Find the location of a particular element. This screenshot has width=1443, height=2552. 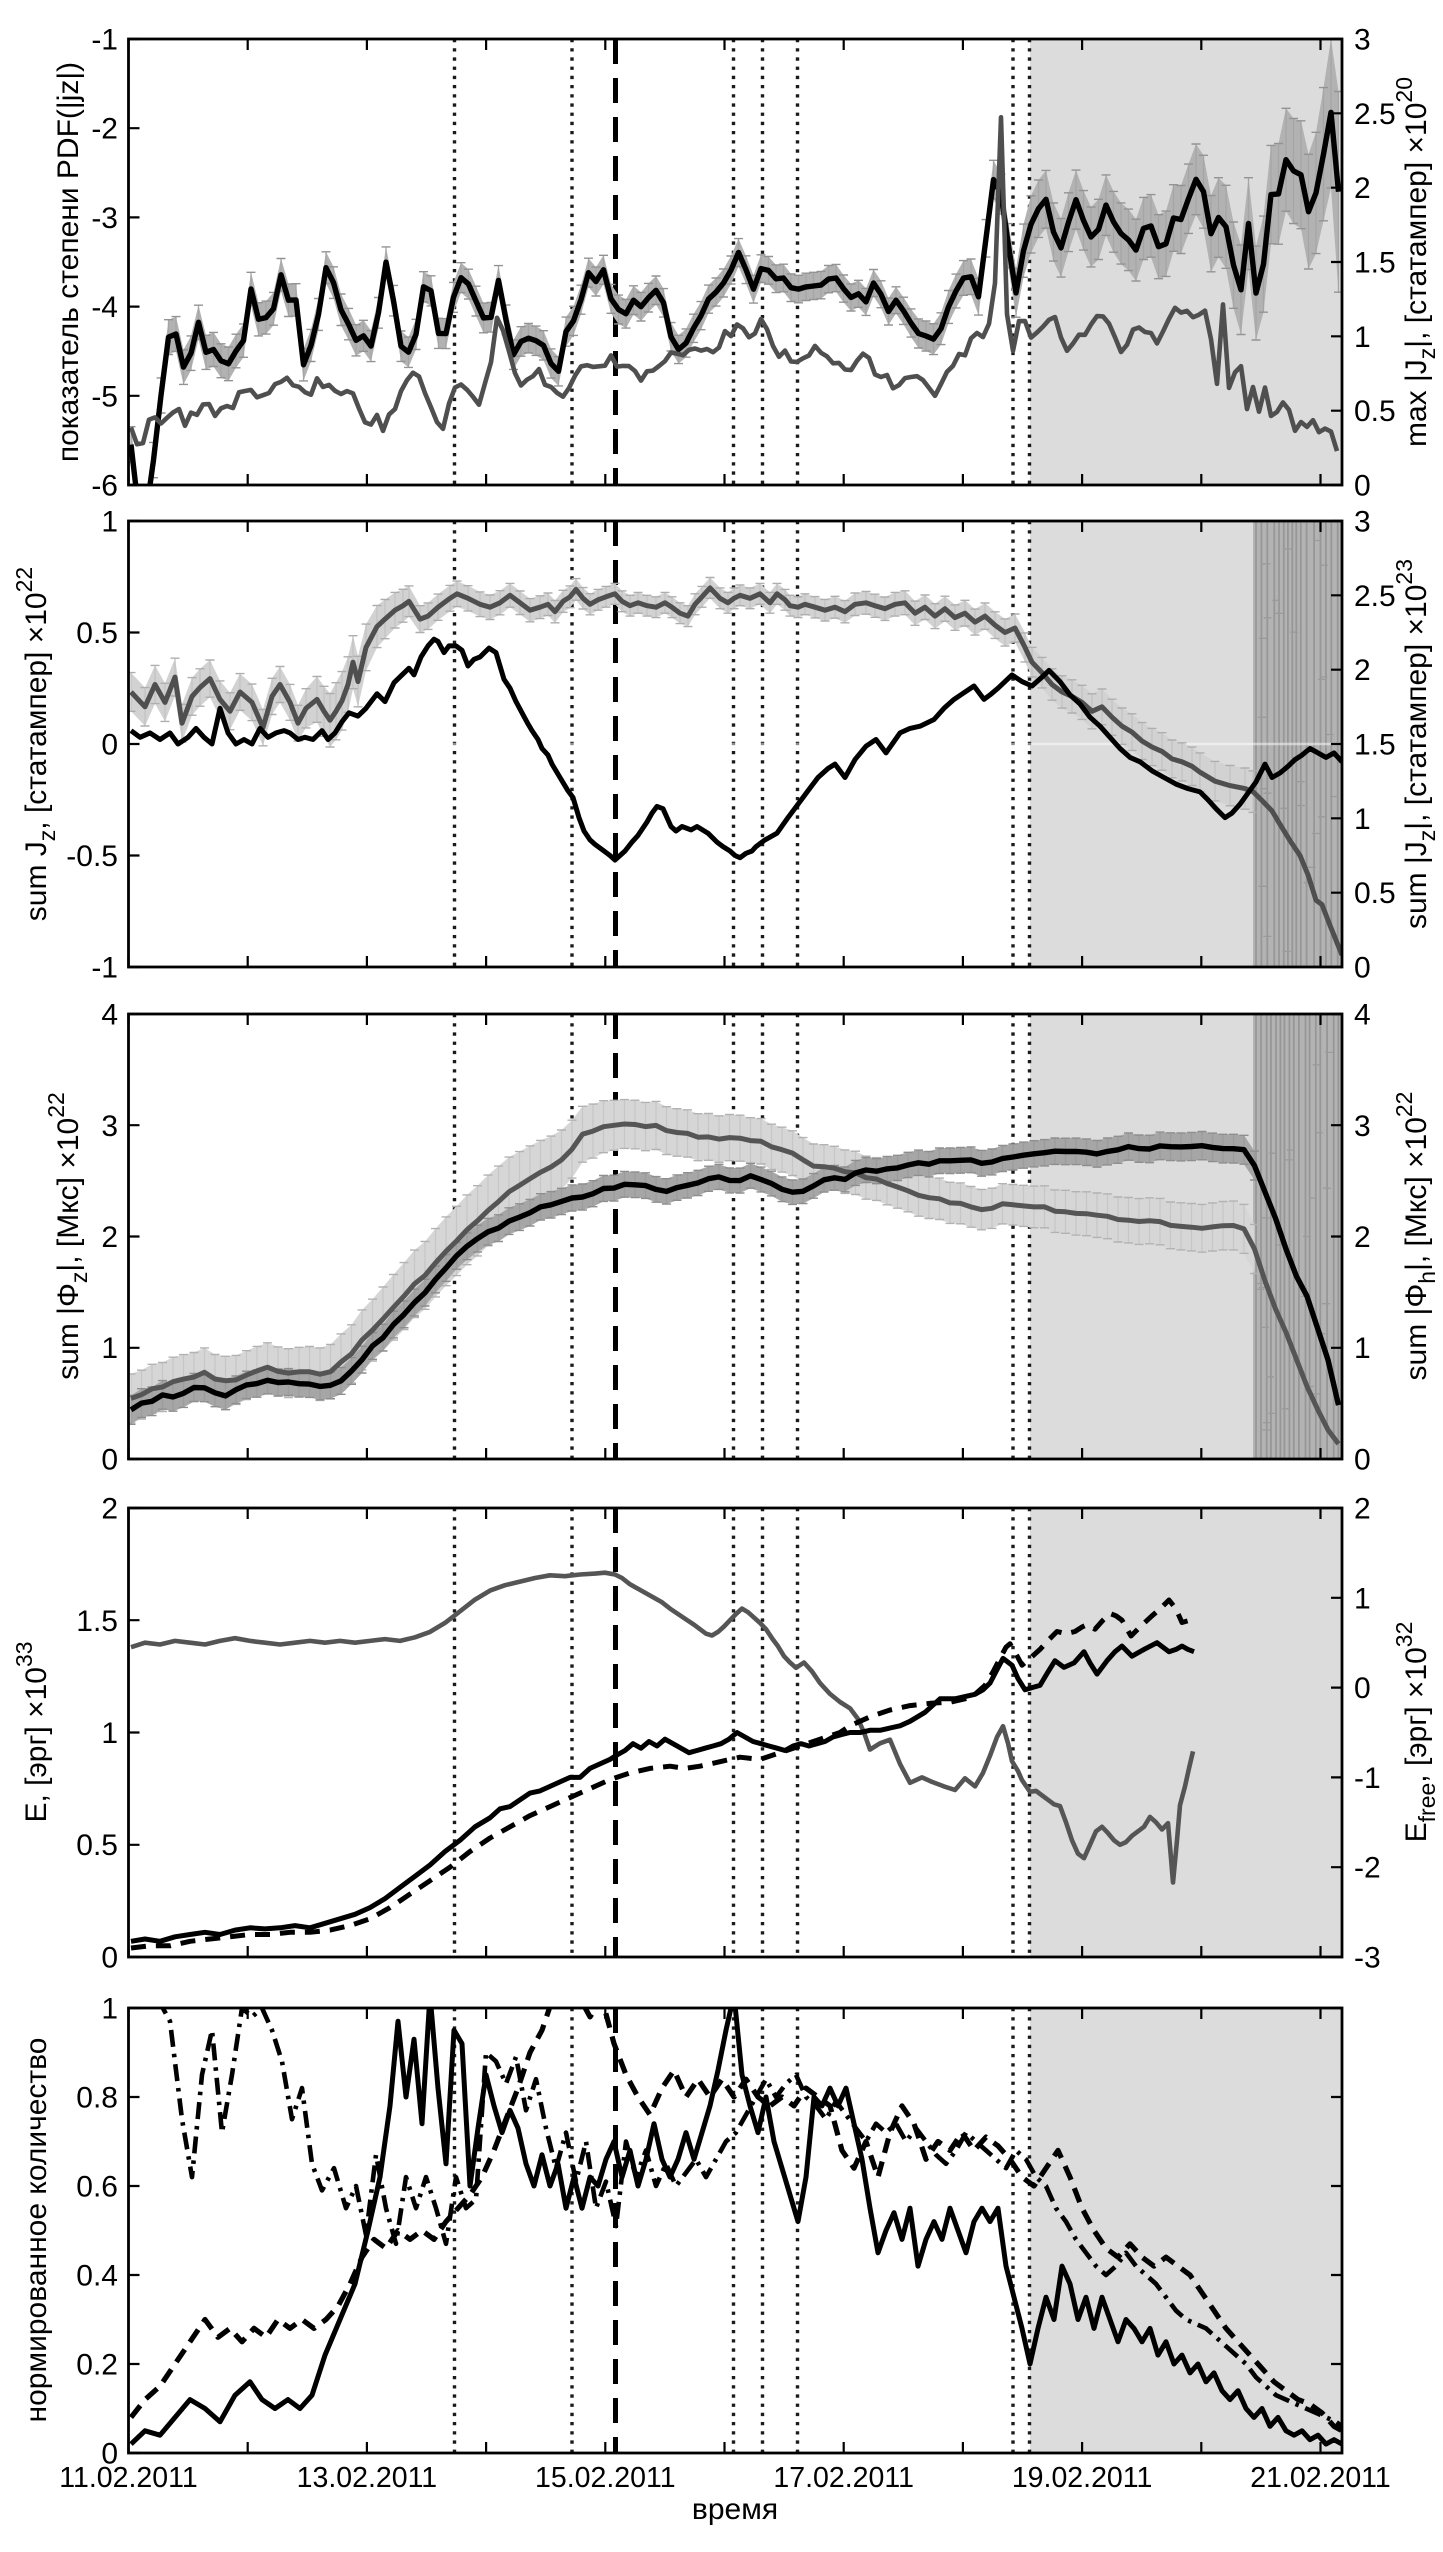

svg-text: 13.02.2011 is located at coordinates (367, 2478).